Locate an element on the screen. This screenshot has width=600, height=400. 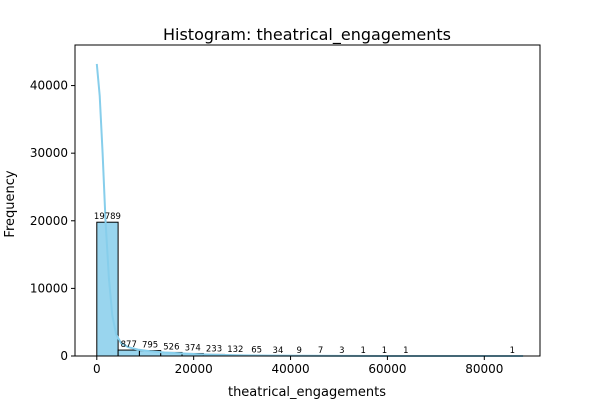
y-tick-label: 0 is located at coordinates (64, 356).